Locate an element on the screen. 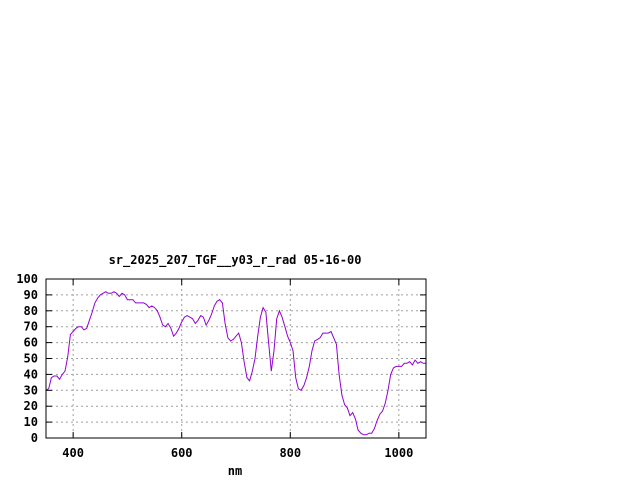 The height and width of the screenshot is (480, 640). y-tick-label: 30 is located at coordinates (31, 390).